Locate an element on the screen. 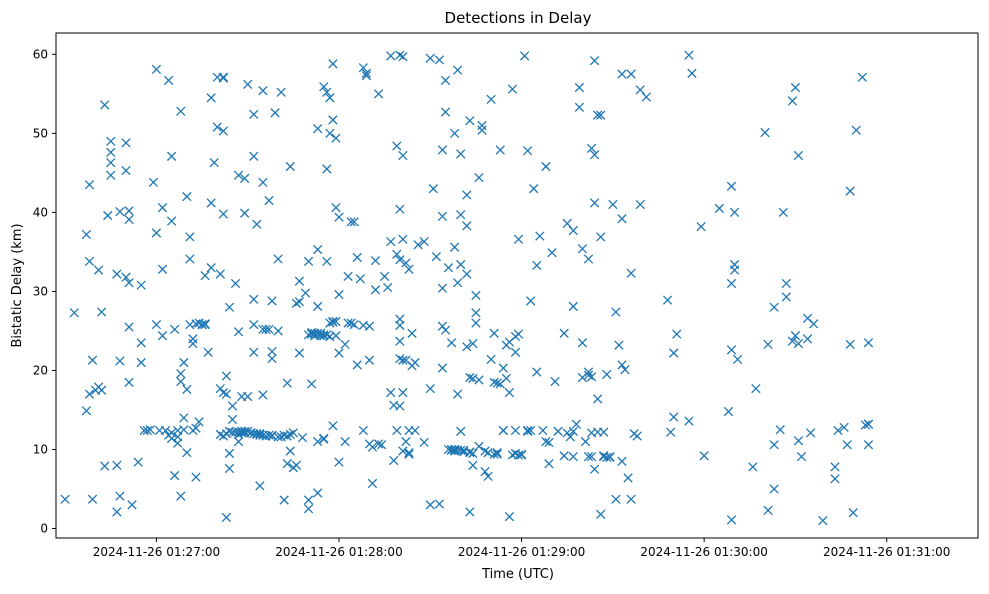 This screenshot has width=989, height=594. y-axis-ticks: 0 10 20 30 40 50 60 is located at coordinates (44, 291).